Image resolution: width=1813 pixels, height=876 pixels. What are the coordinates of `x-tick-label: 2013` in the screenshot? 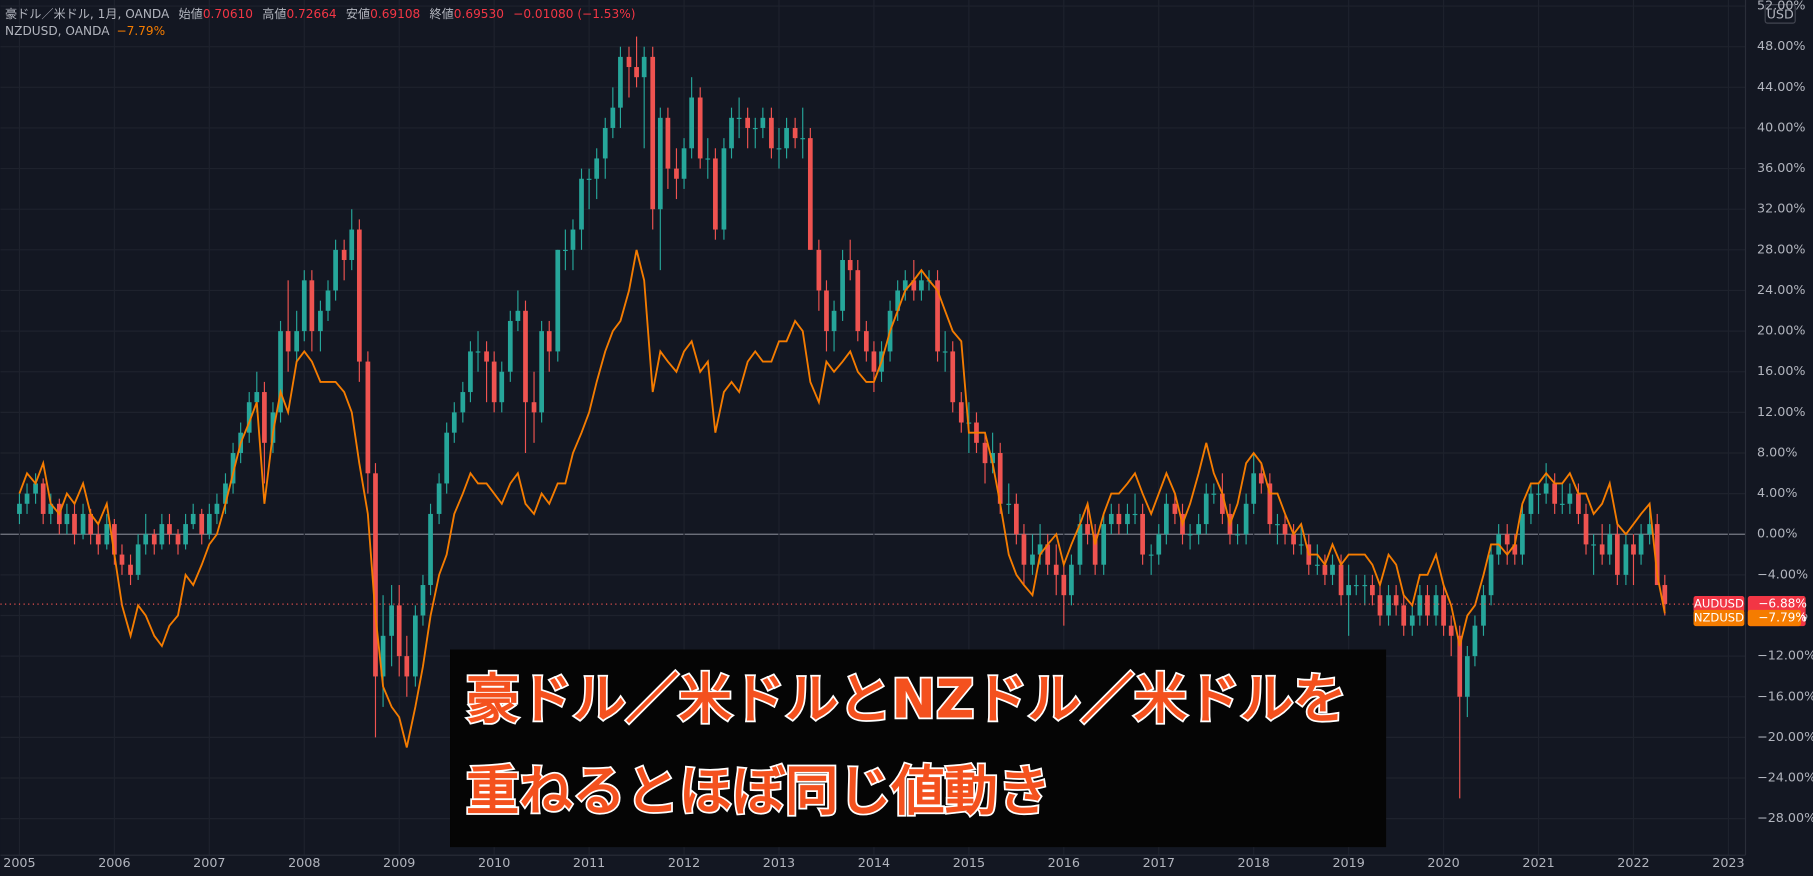 It's located at (779, 862).